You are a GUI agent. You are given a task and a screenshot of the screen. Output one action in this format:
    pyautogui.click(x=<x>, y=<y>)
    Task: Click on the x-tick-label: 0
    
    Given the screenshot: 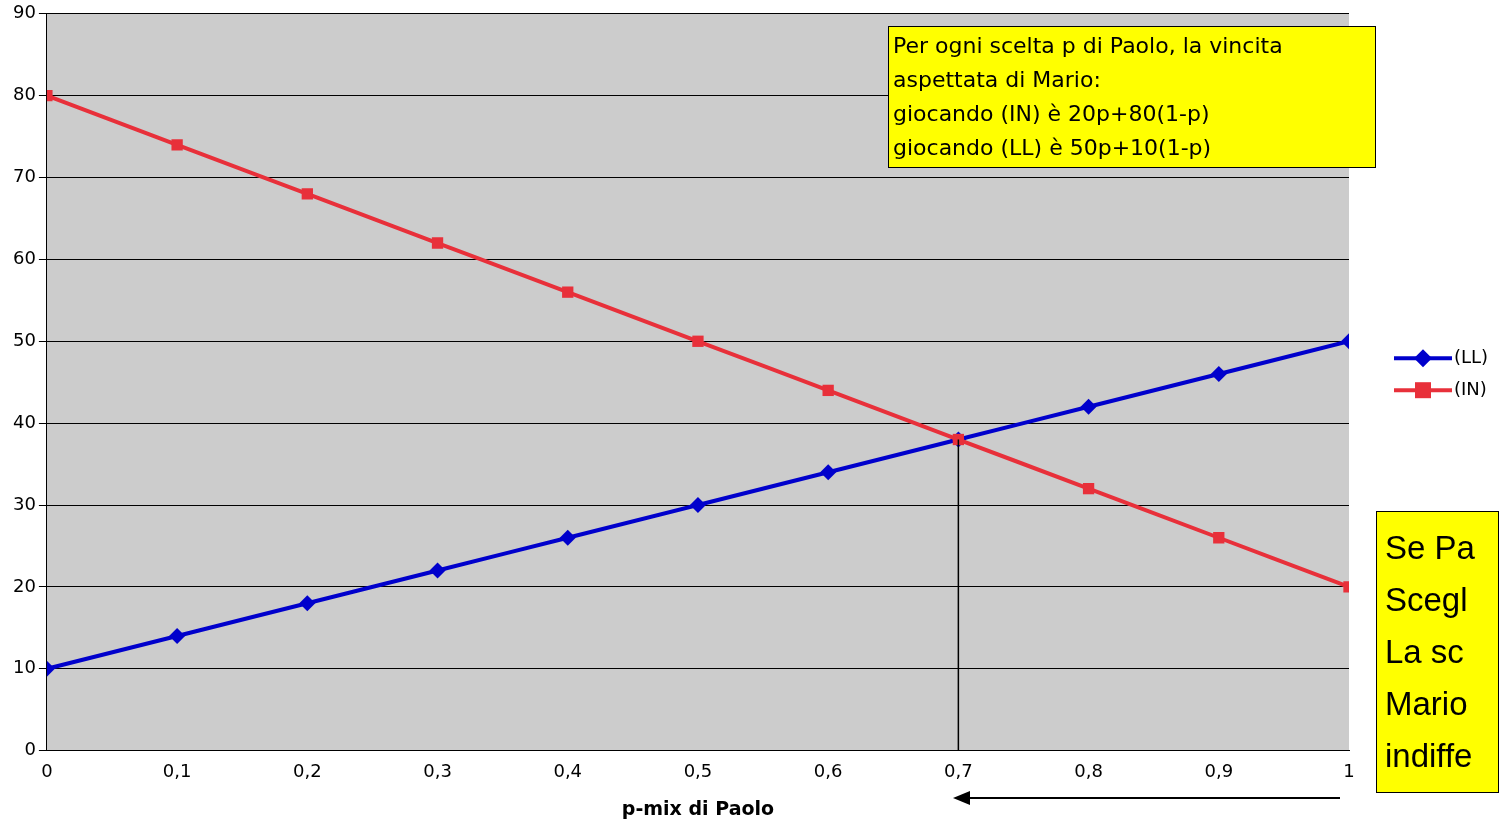 What is the action you would take?
    pyautogui.click(x=47, y=771)
    